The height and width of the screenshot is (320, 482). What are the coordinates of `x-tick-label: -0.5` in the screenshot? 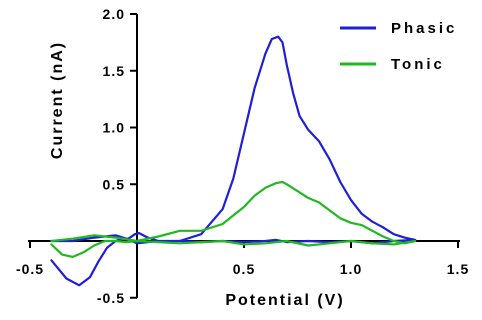 It's located at (30, 269).